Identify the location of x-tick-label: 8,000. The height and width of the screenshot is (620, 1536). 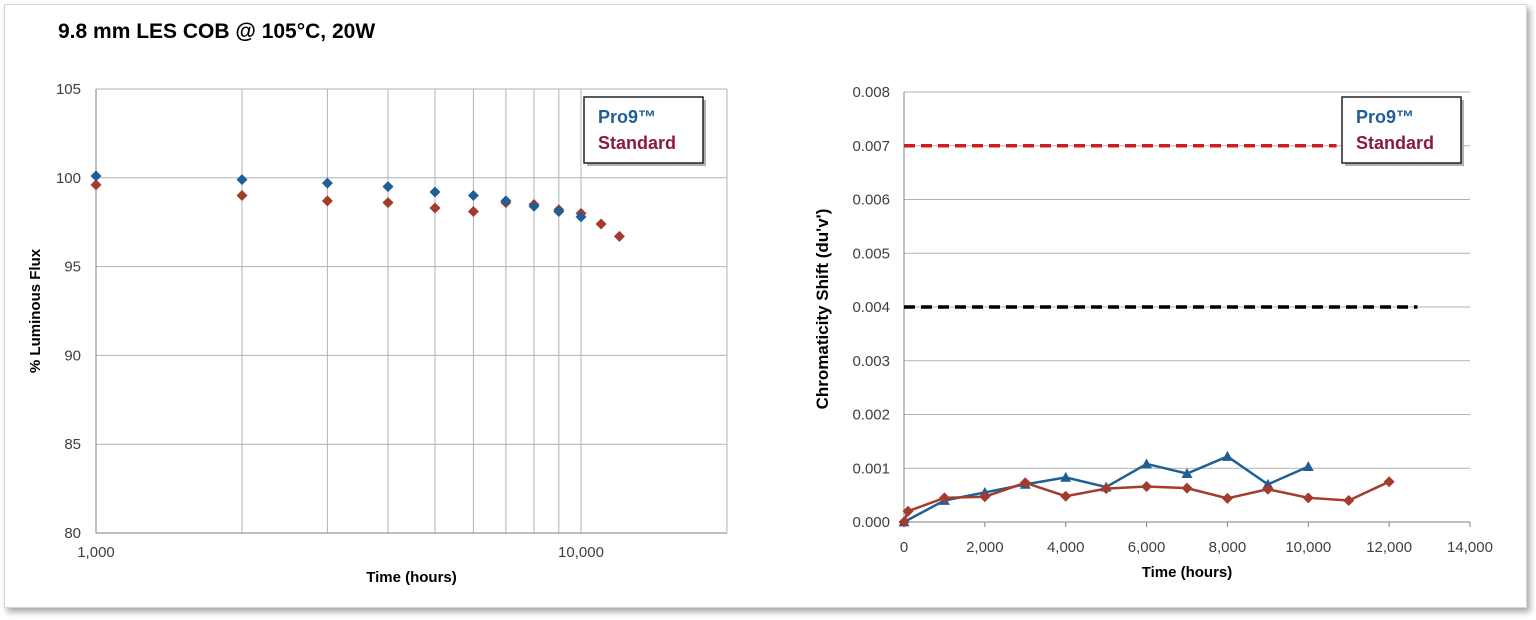
(1228, 547).